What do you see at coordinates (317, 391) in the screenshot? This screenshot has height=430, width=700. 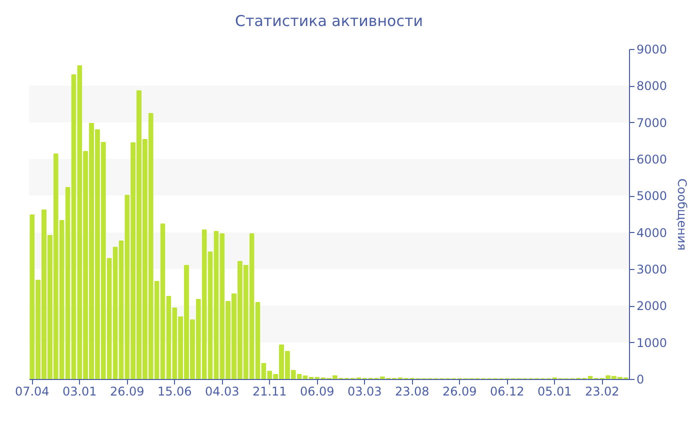 I see `x-tick-label: 06.09` at bounding box center [317, 391].